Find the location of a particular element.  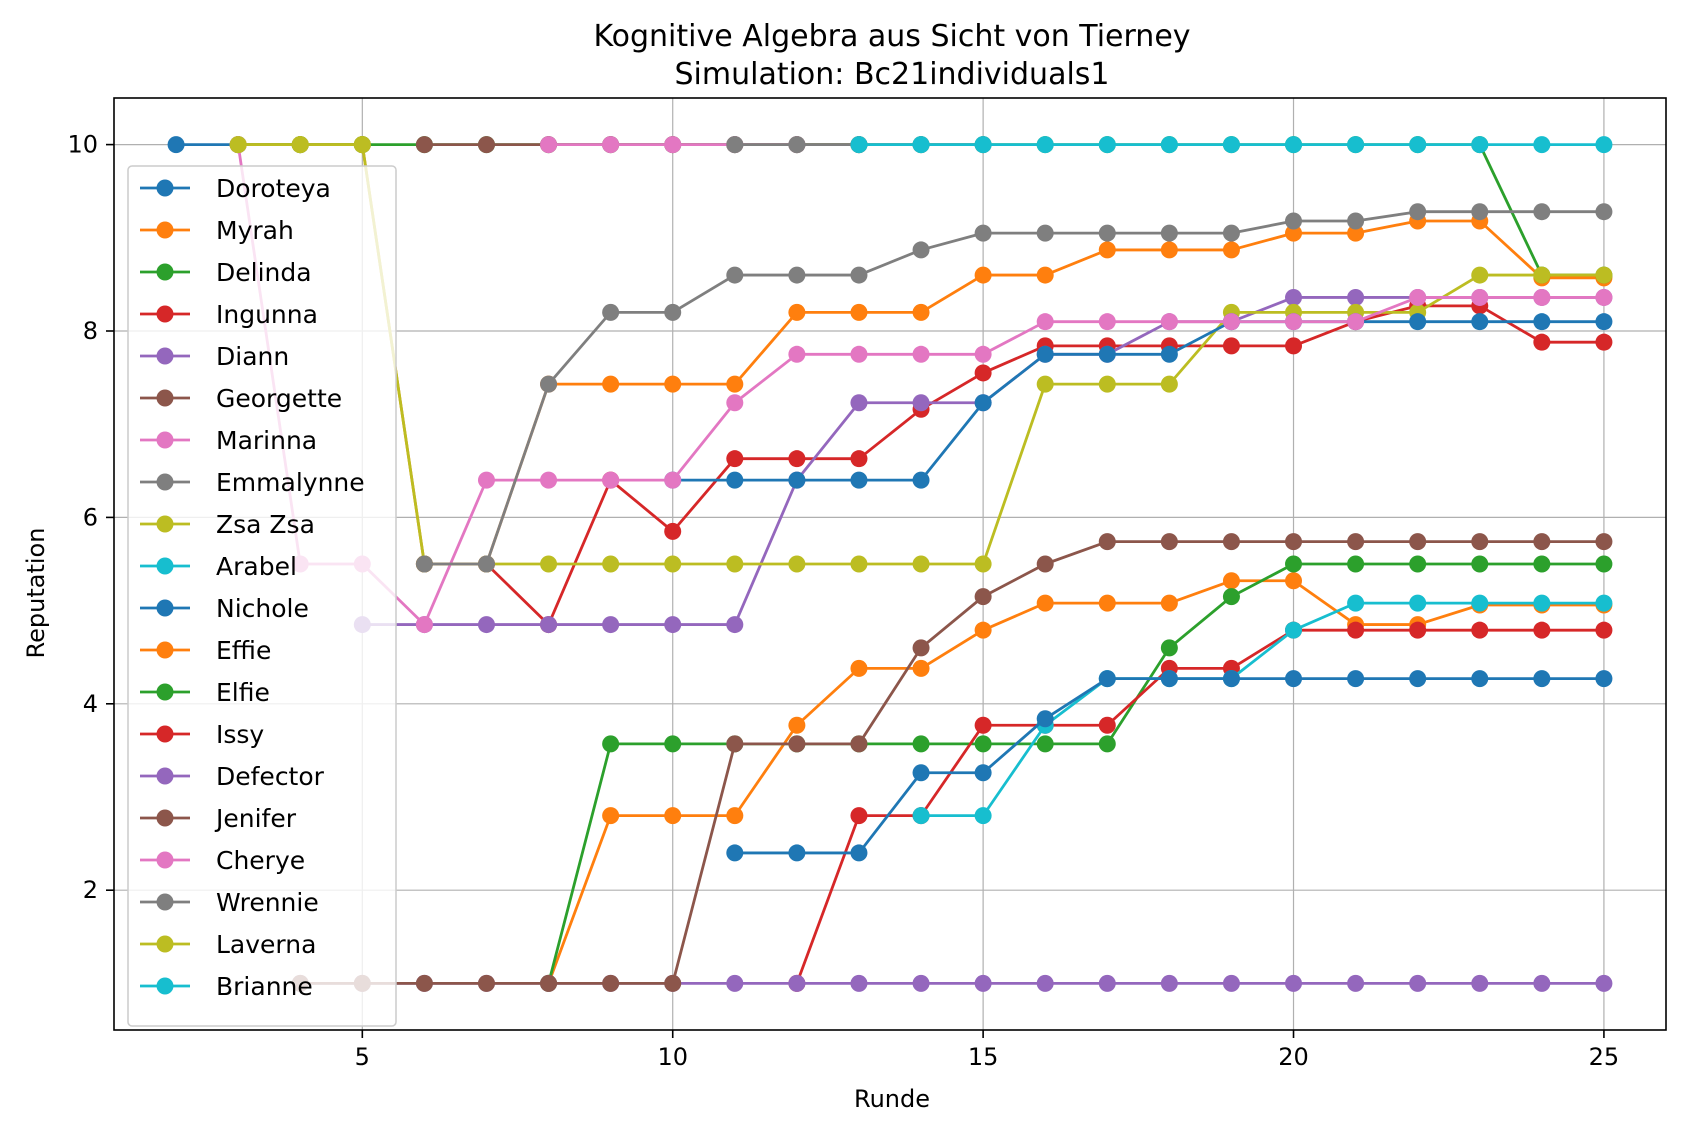

x-tick-label: 25 is located at coordinates (1604, 1057).